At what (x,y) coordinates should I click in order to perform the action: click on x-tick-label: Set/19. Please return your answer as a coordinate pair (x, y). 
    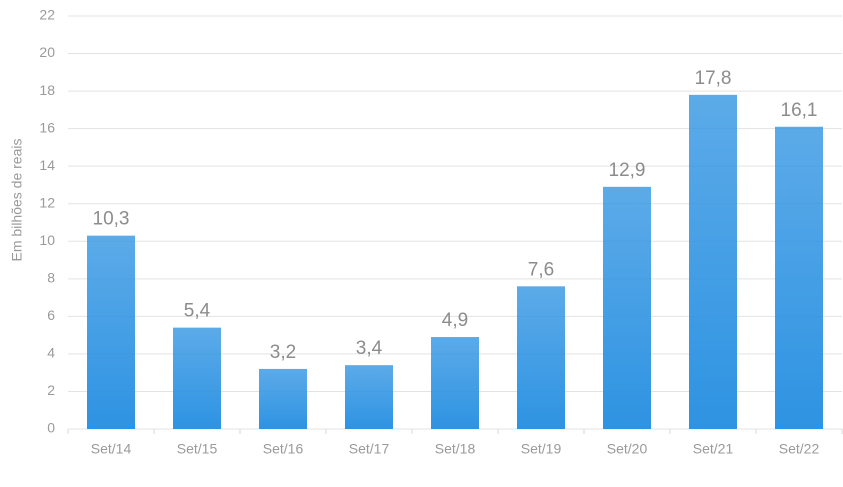
    Looking at the image, I should click on (541, 449).